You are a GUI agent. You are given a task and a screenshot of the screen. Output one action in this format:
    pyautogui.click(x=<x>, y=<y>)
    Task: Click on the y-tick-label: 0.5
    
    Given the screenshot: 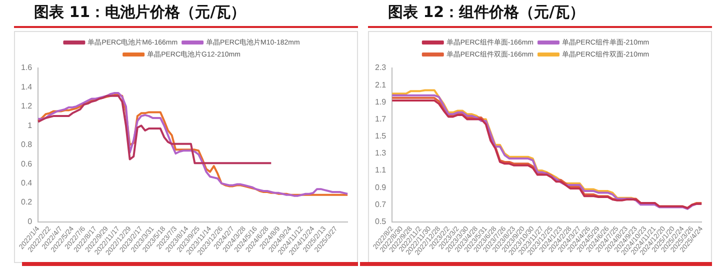 What is the action you would take?
    pyautogui.click(x=380, y=221)
    